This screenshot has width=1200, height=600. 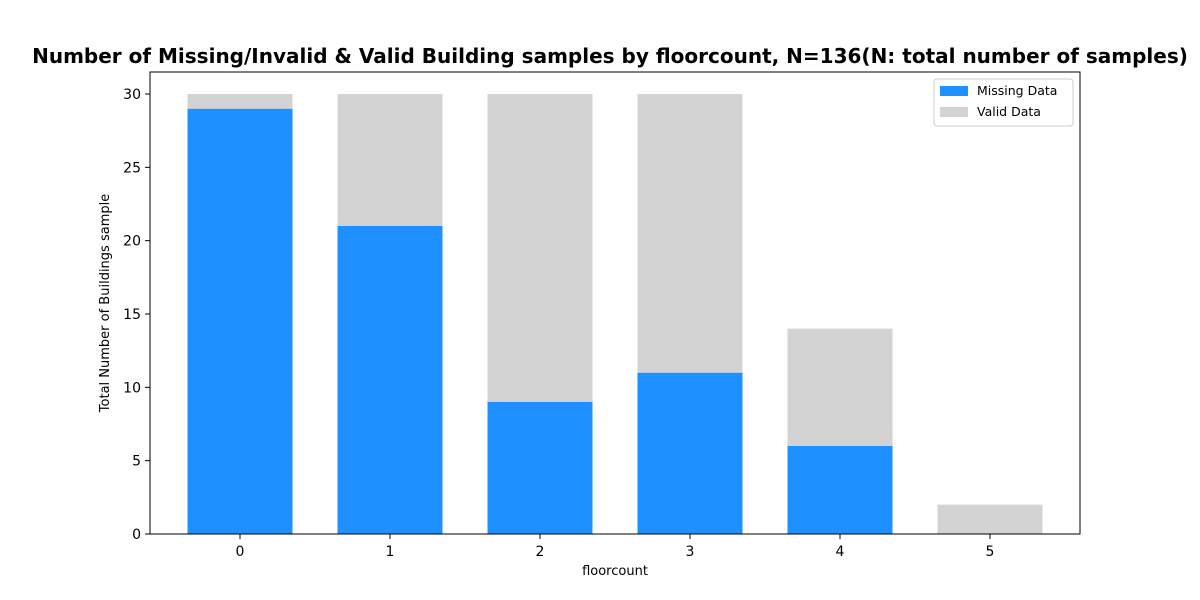 What do you see at coordinates (390, 552) in the screenshot?
I see `x-tick-label: 1` at bounding box center [390, 552].